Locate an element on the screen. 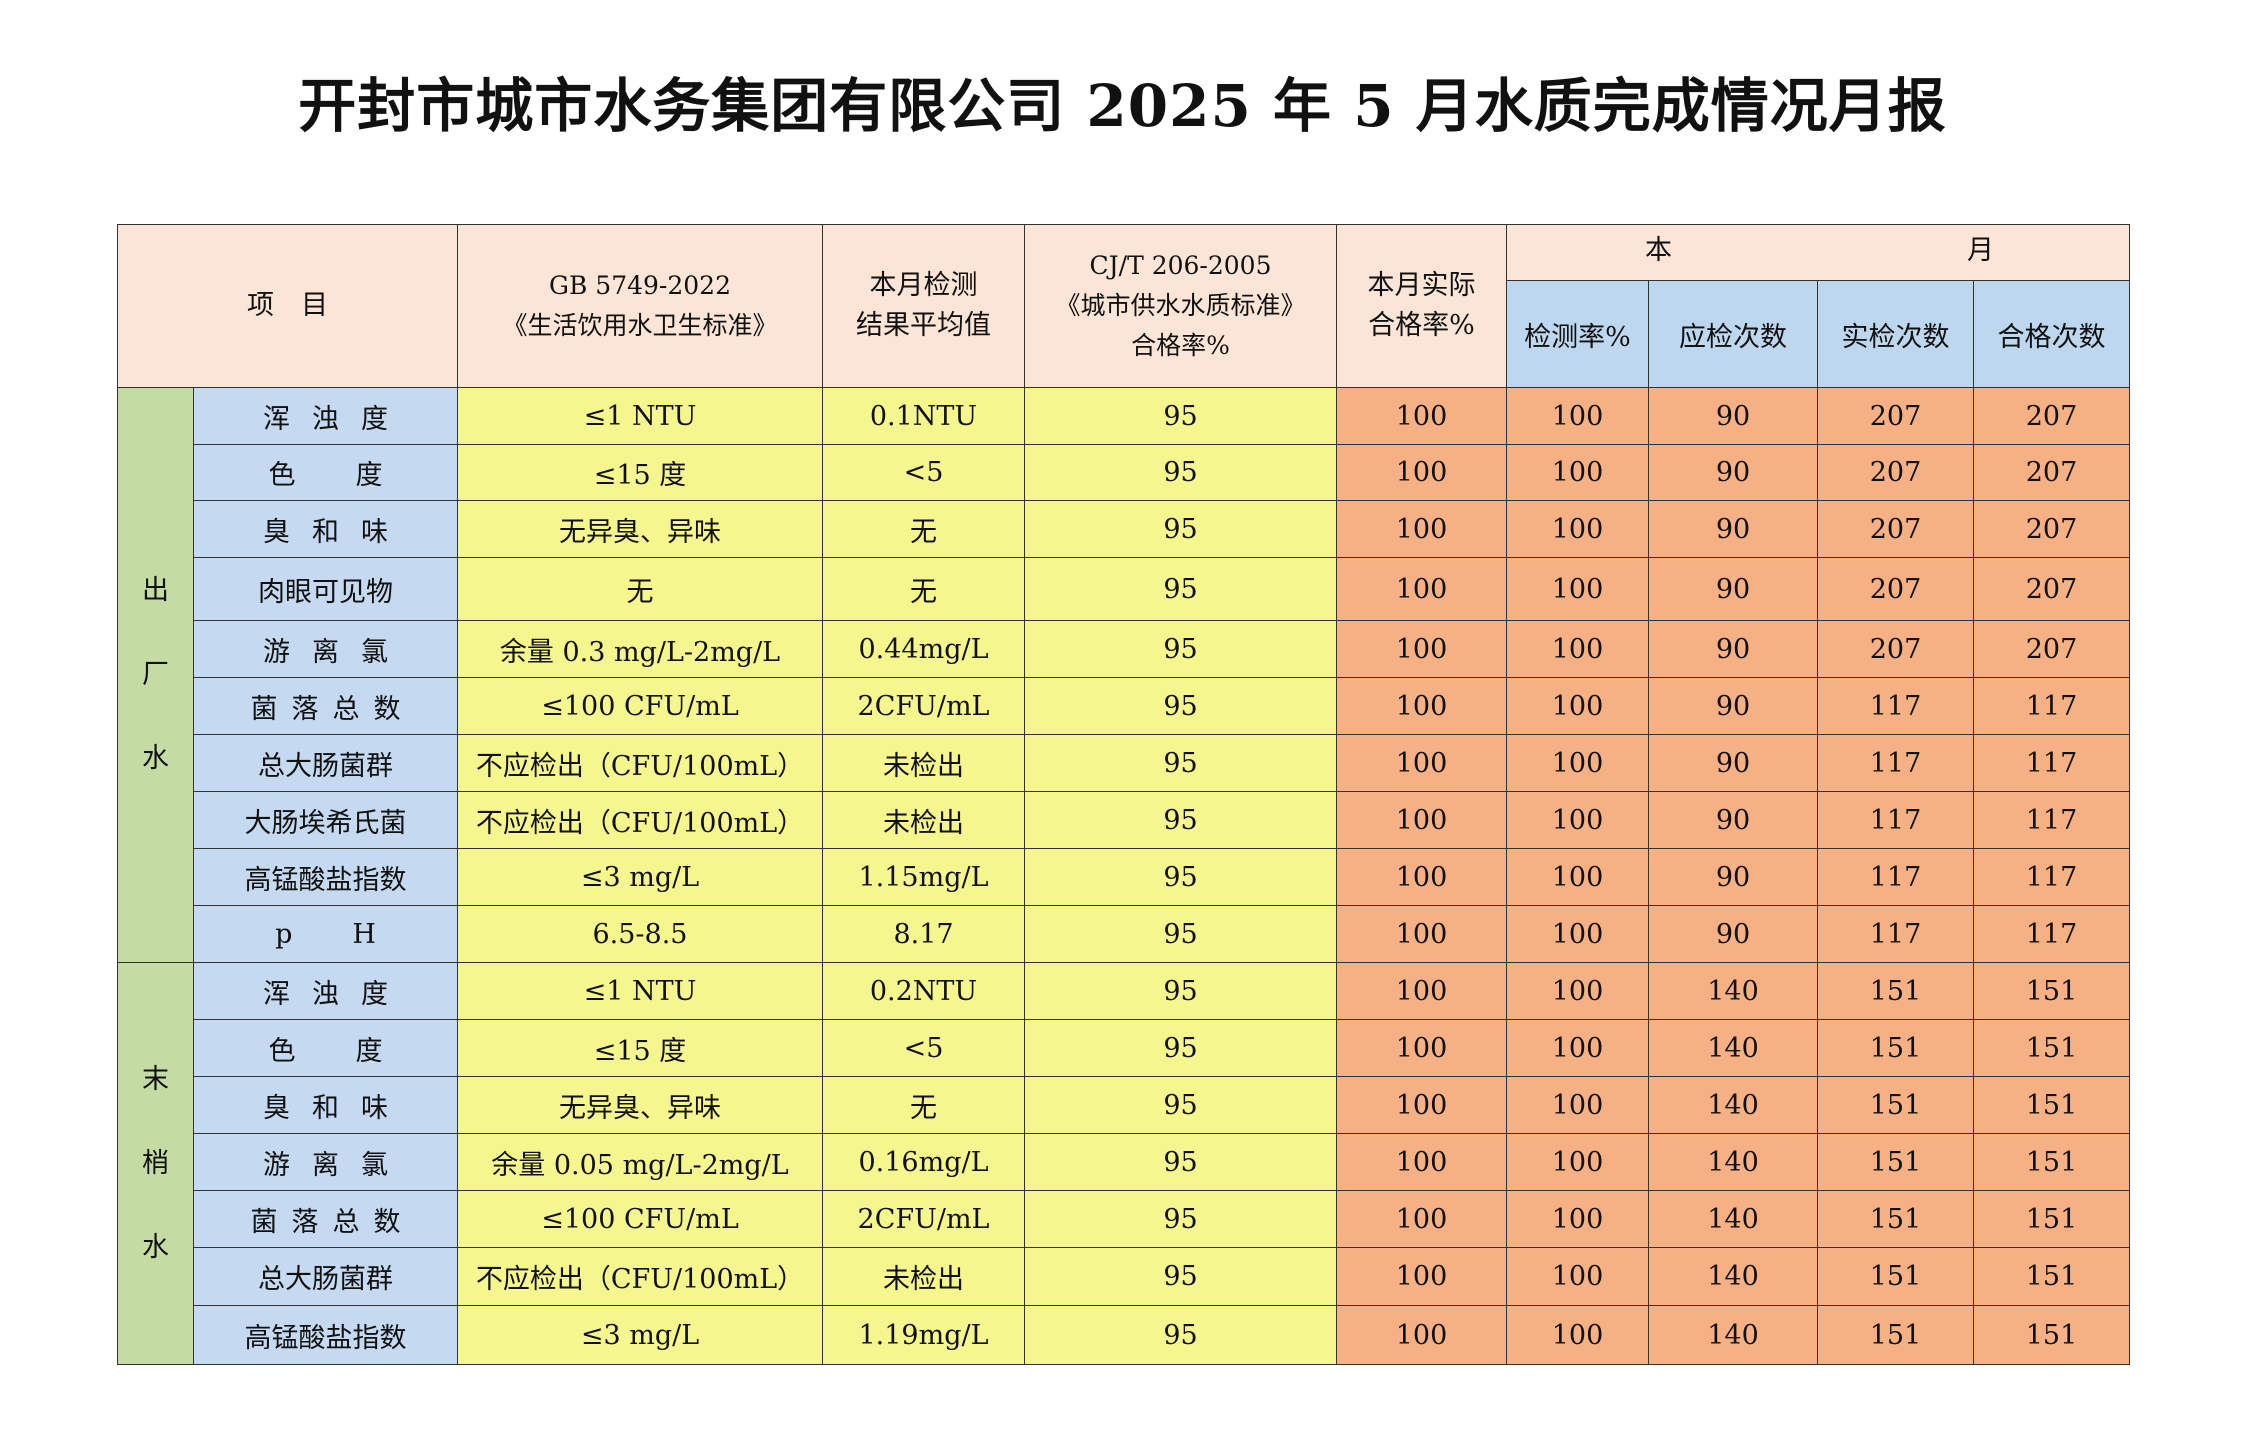  table-row: 菌落总数 ≤100 CFU/mL 2CFU/mL 95 100 100 90 117 117 is located at coordinates (1124, 706).